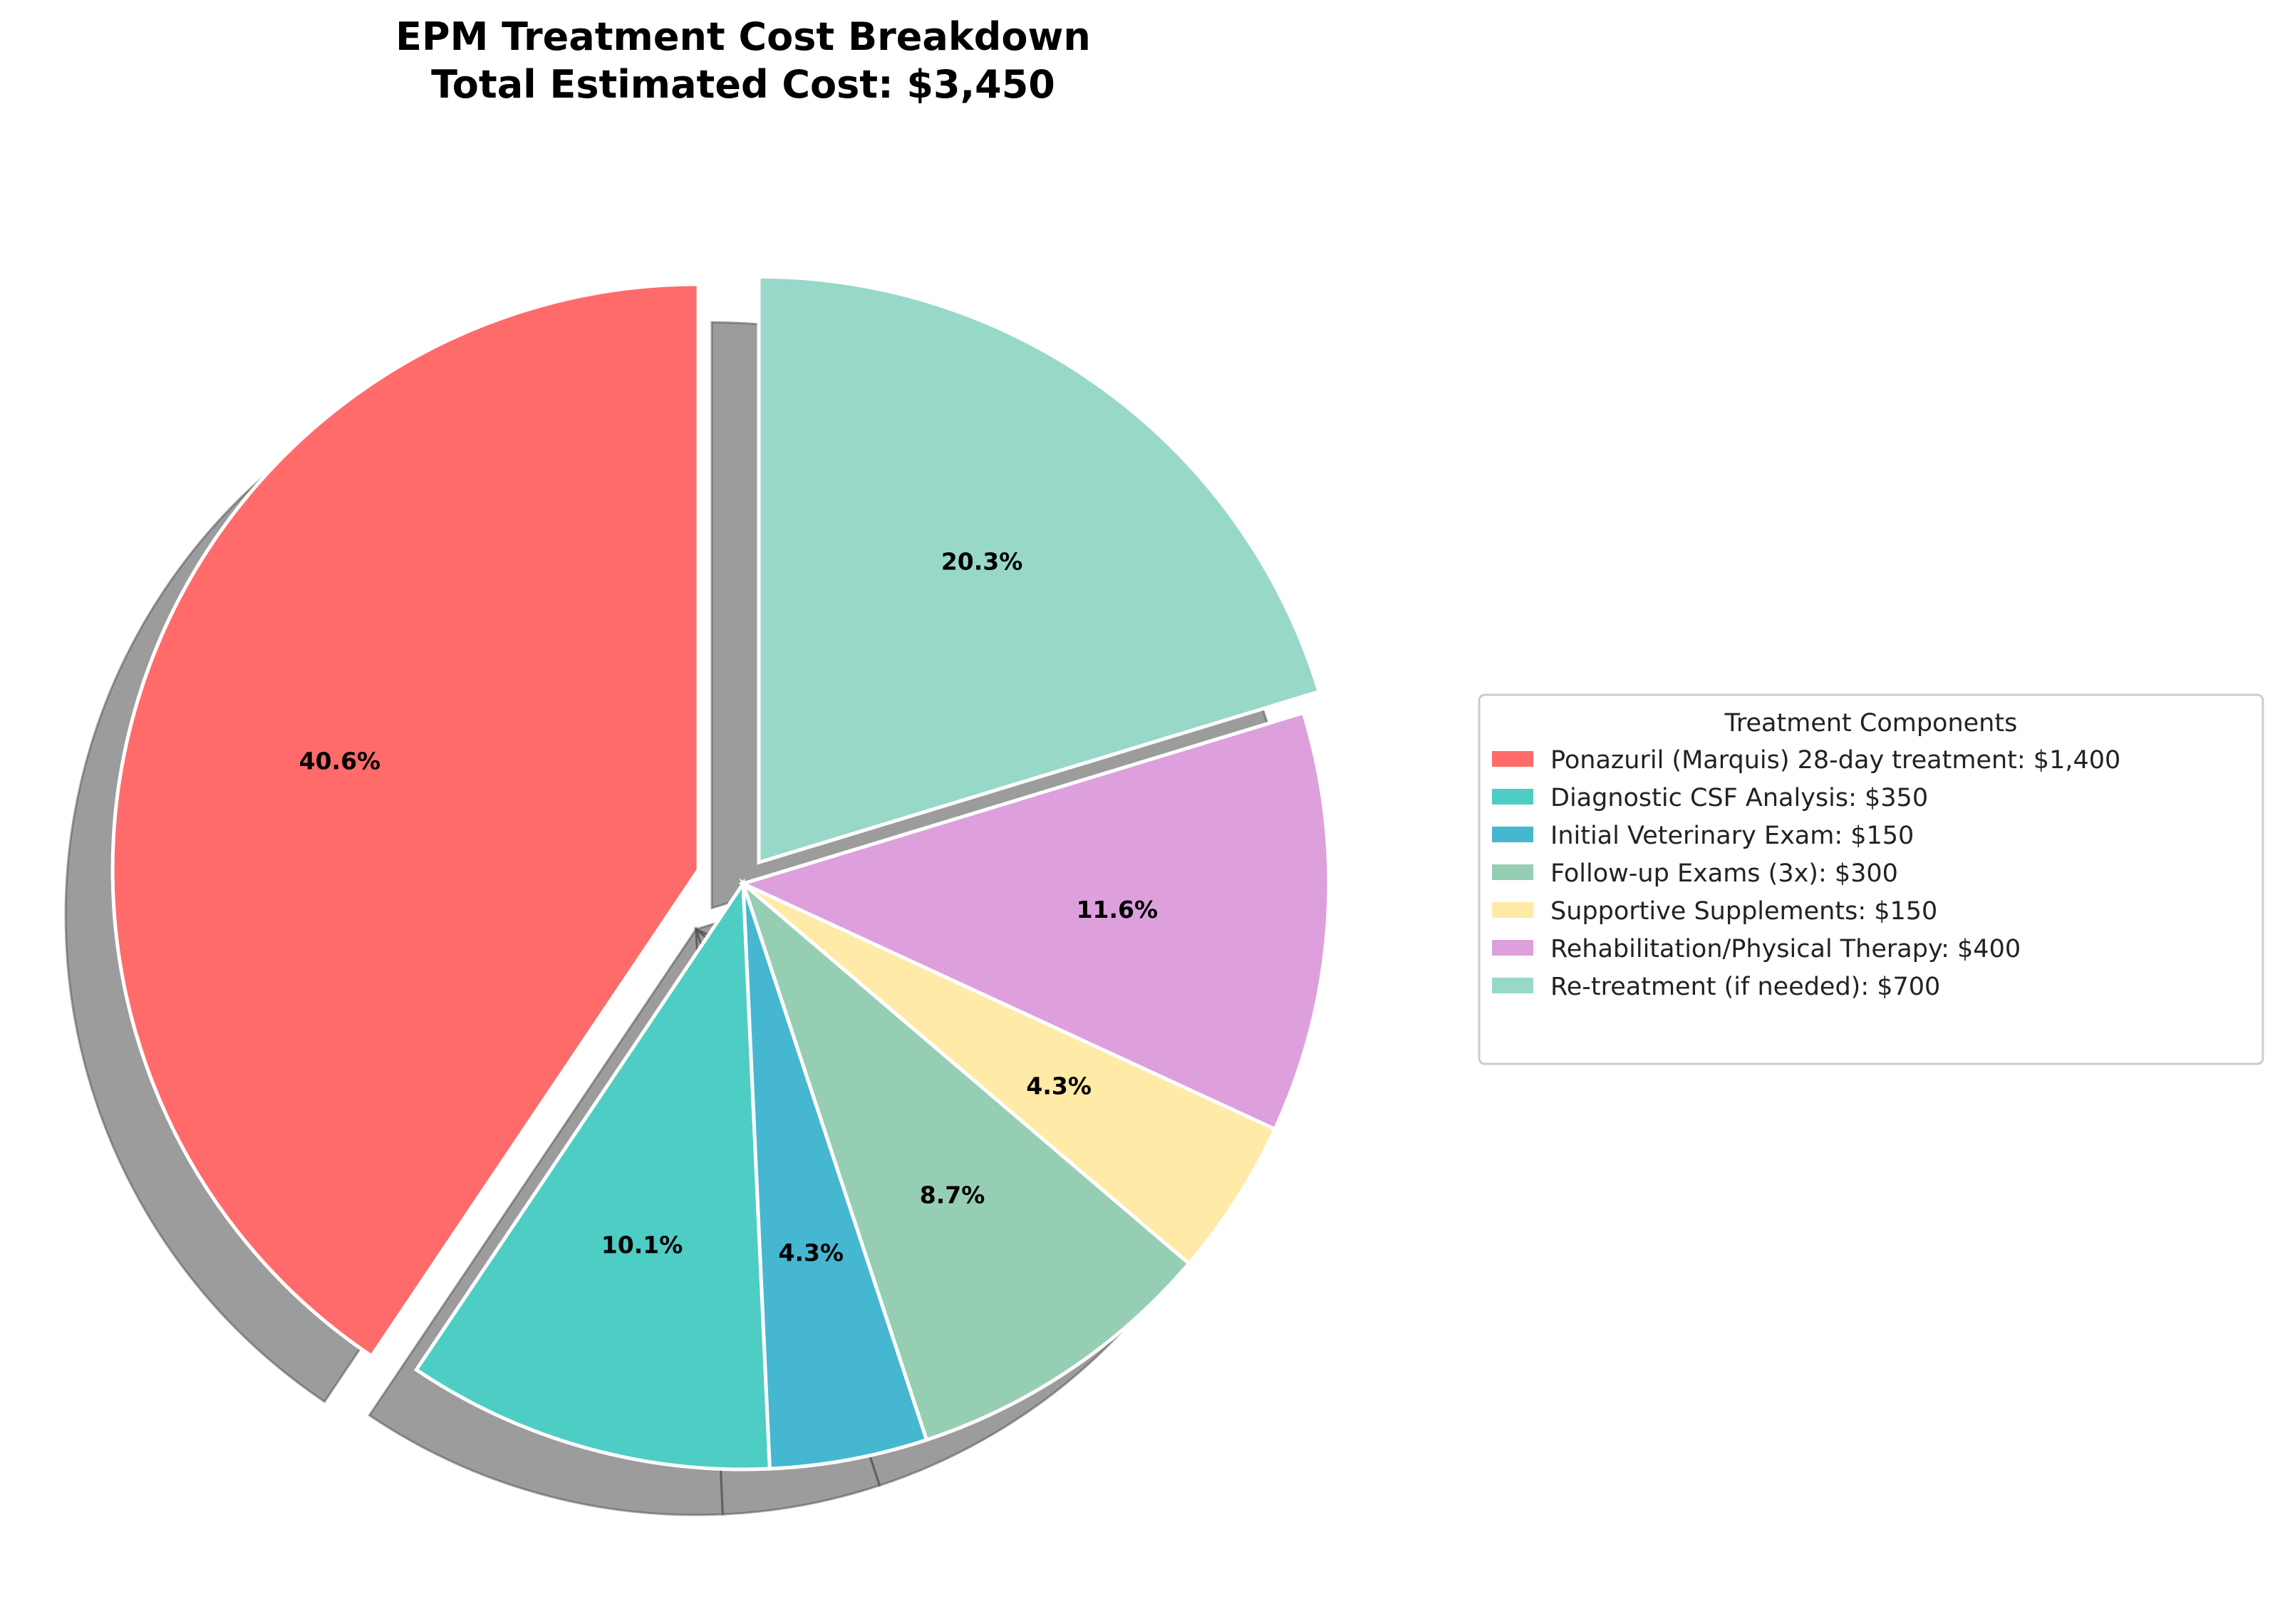 The width and height of the screenshot is (2285, 1624). Describe the element at coordinates (1732, 836) in the screenshot. I see `legend-item-label: Initial Veterinary Exam: $150` at that location.